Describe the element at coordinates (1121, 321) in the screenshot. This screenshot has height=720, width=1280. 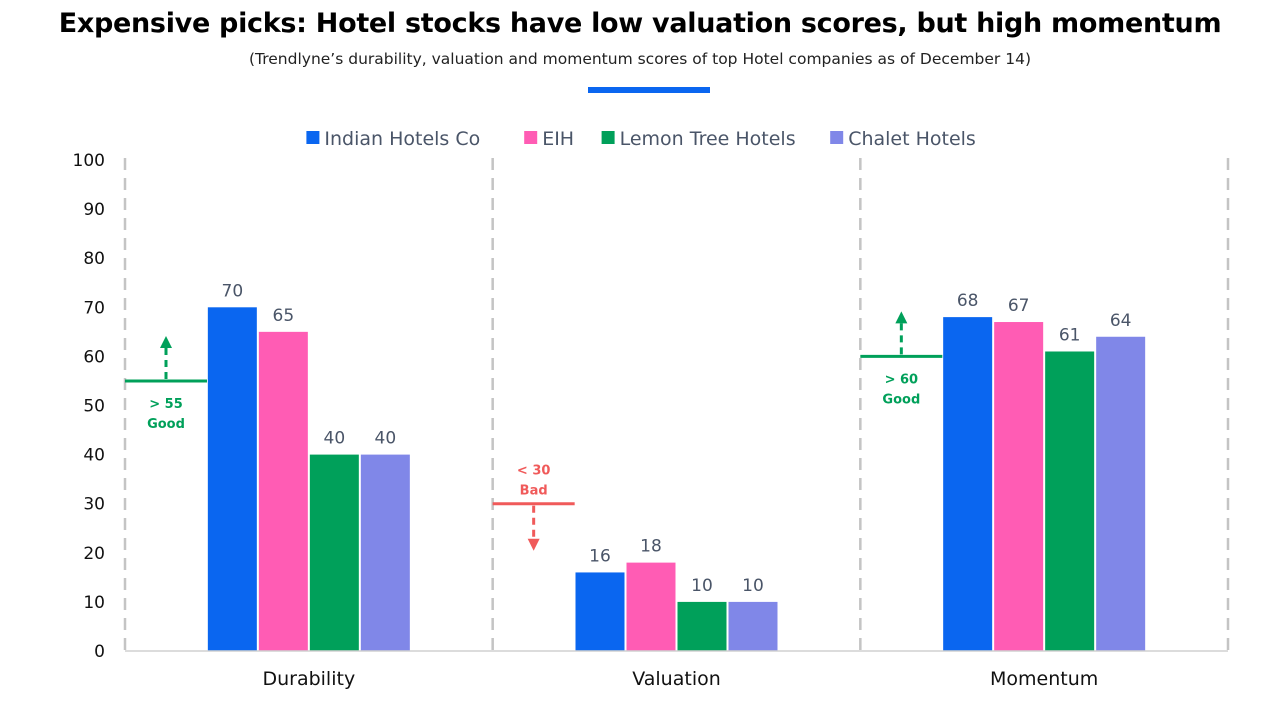
I see `data-label: 64` at that location.